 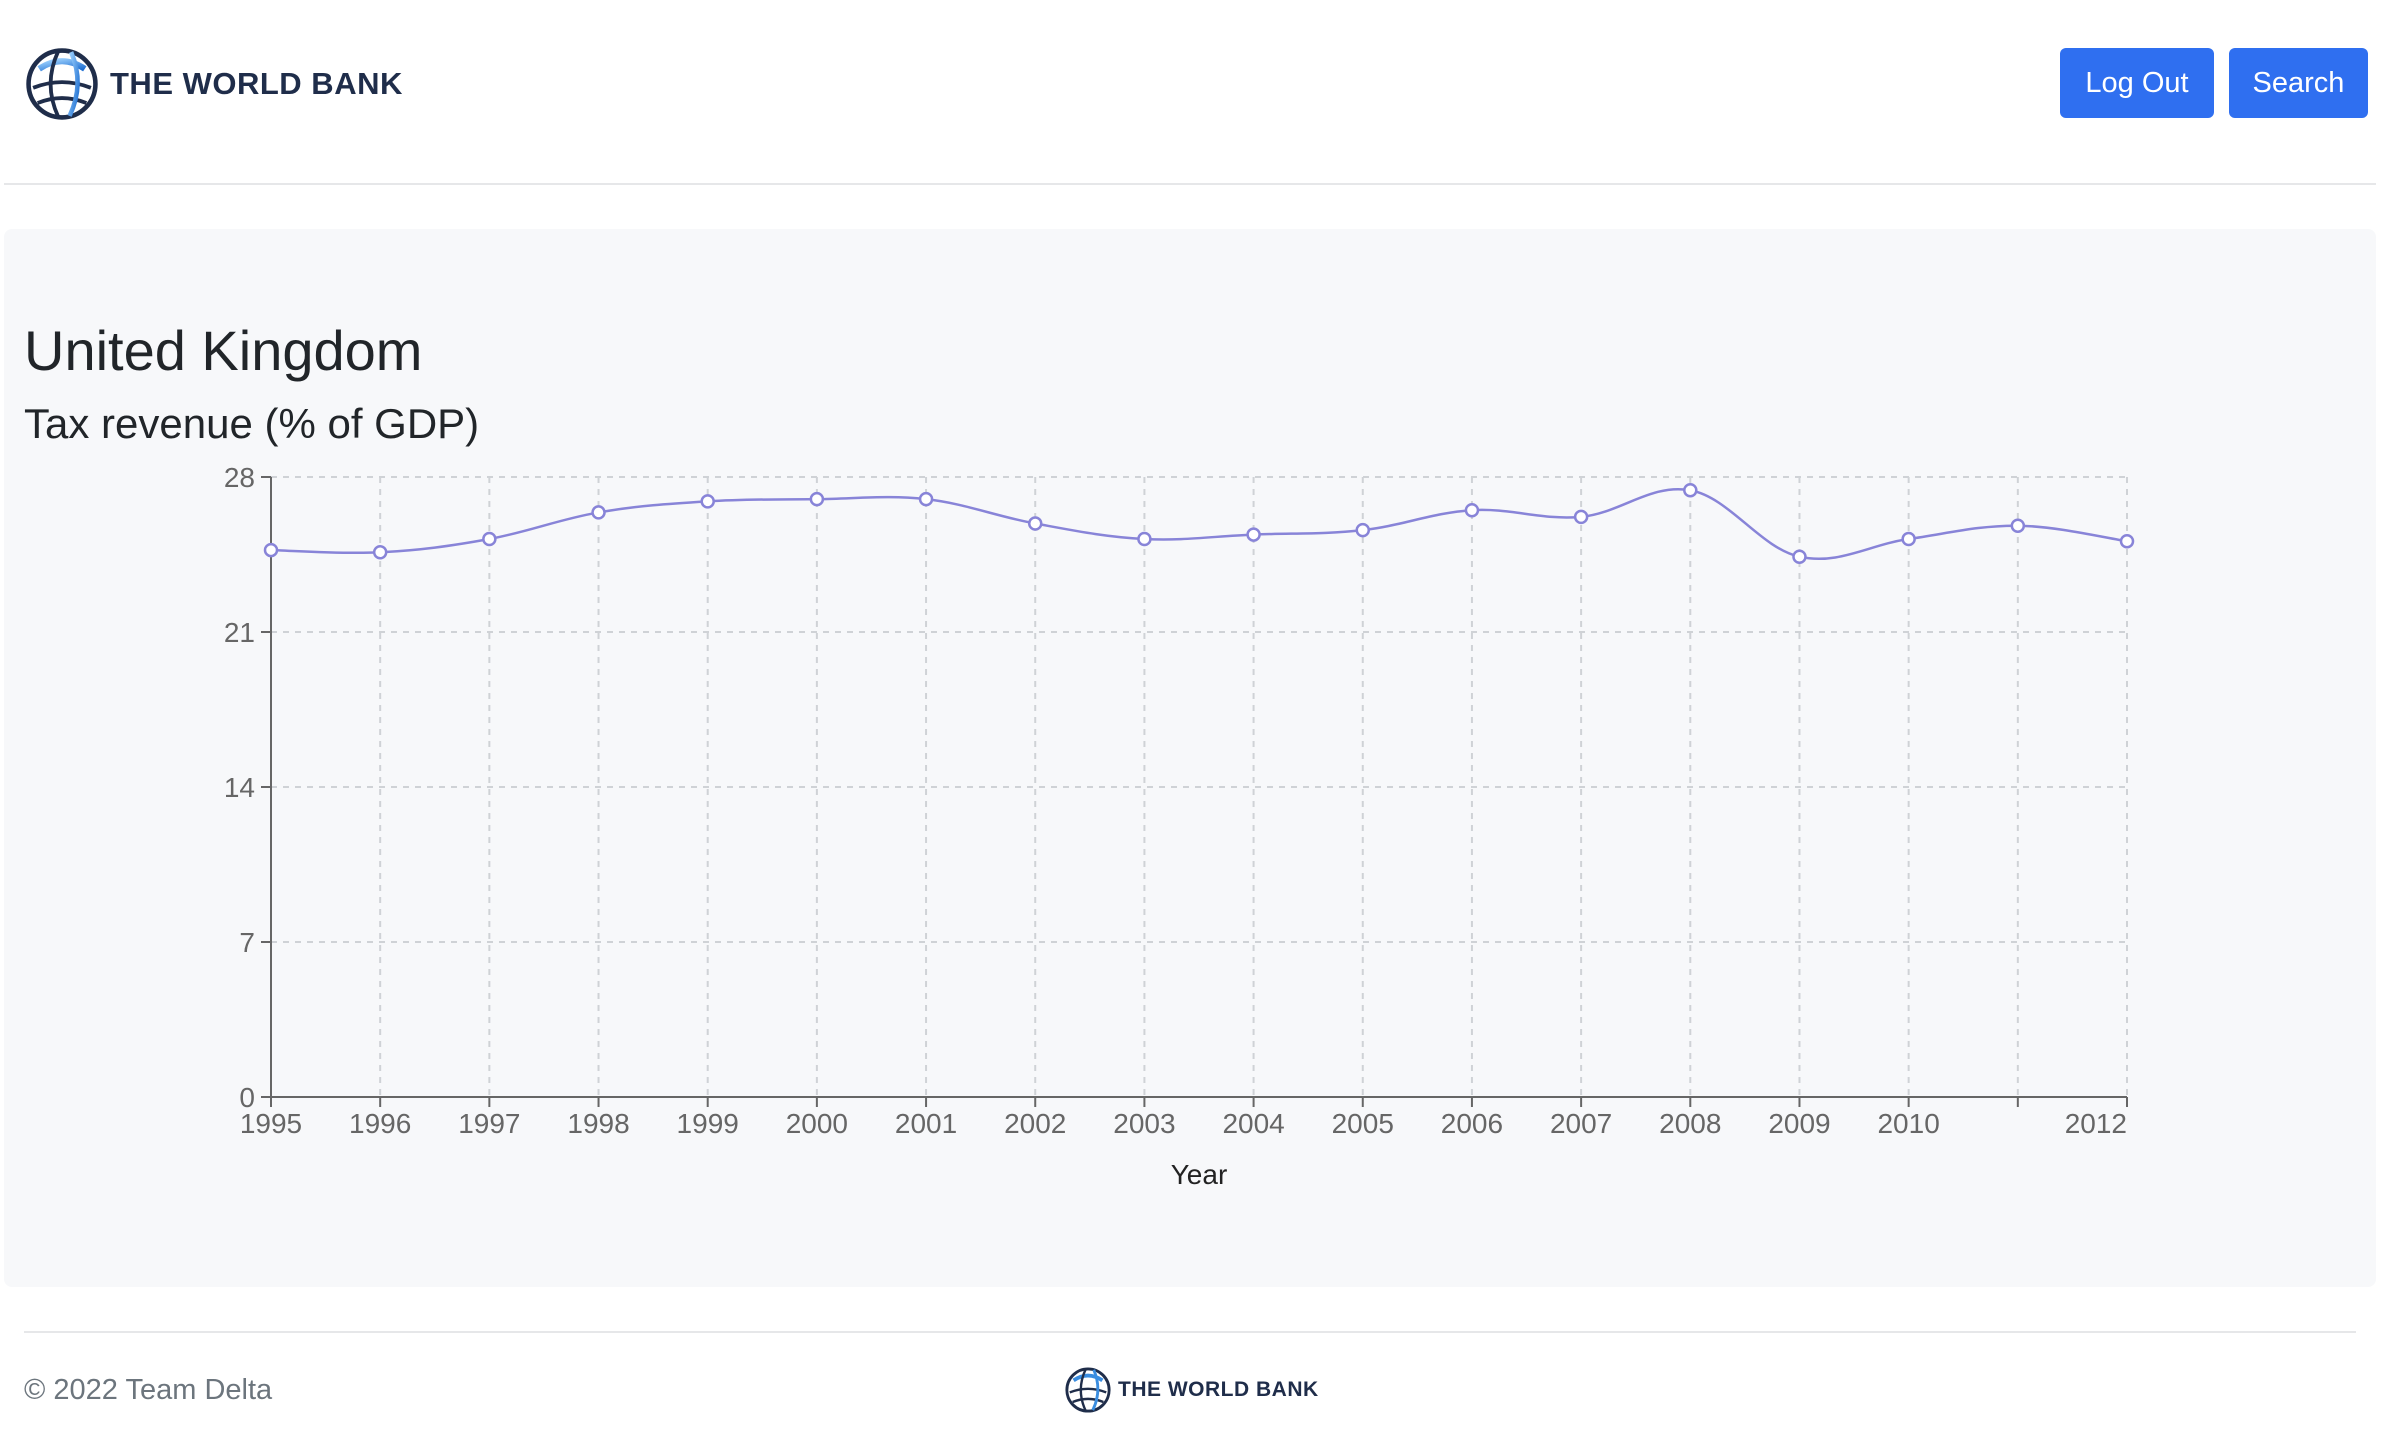 What do you see at coordinates (239, 632) in the screenshot?
I see `y-tick-label: 21` at bounding box center [239, 632].